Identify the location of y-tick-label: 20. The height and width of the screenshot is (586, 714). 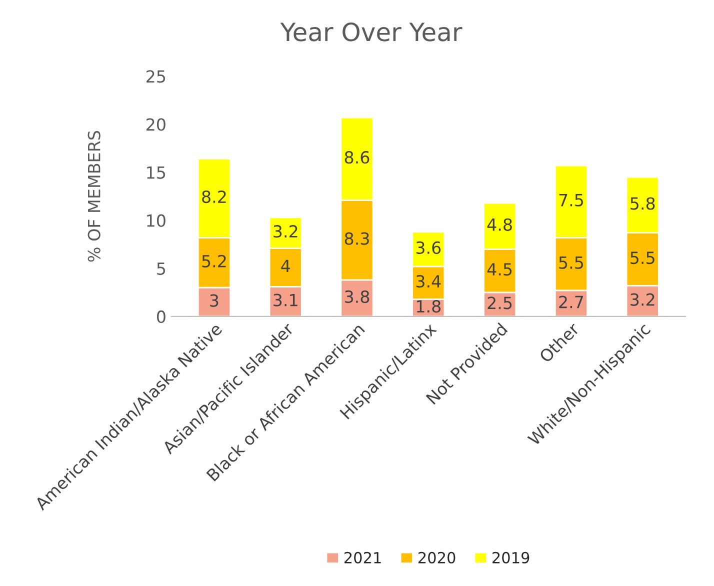
(156, 124).